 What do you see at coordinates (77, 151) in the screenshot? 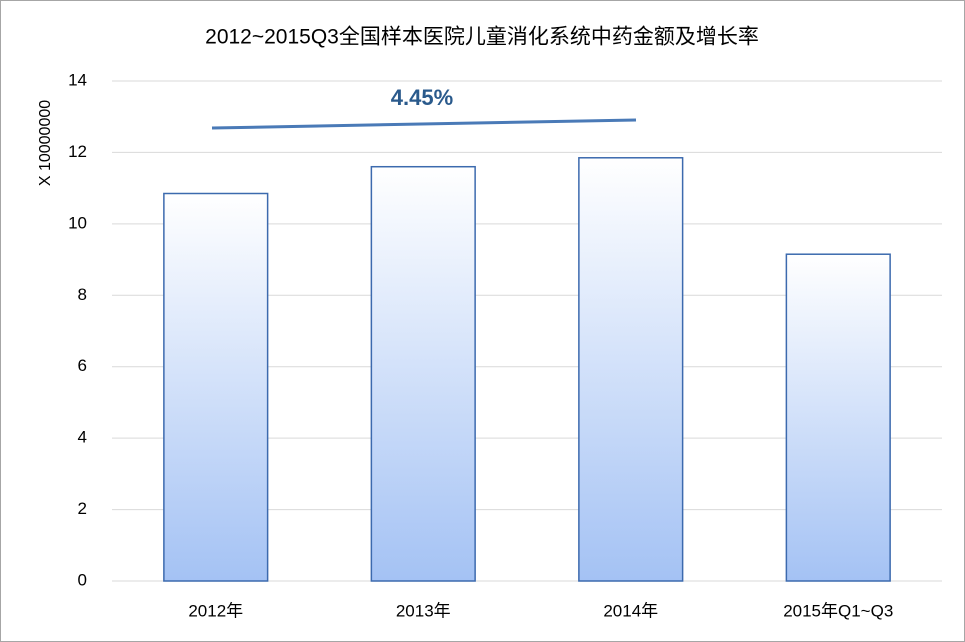
I see `y-tick-label: 12` at bounding box center [77, 151].